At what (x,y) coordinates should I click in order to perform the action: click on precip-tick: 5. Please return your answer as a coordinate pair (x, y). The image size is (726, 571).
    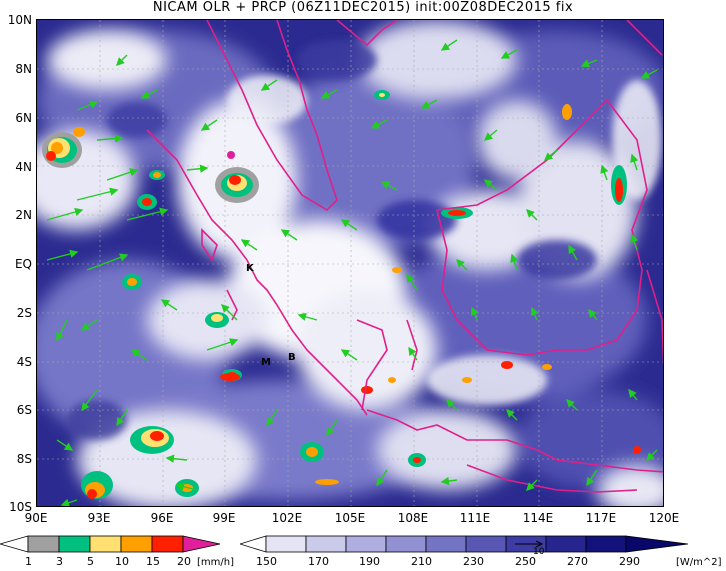
    Looking at the image, I should click on (90, 561).